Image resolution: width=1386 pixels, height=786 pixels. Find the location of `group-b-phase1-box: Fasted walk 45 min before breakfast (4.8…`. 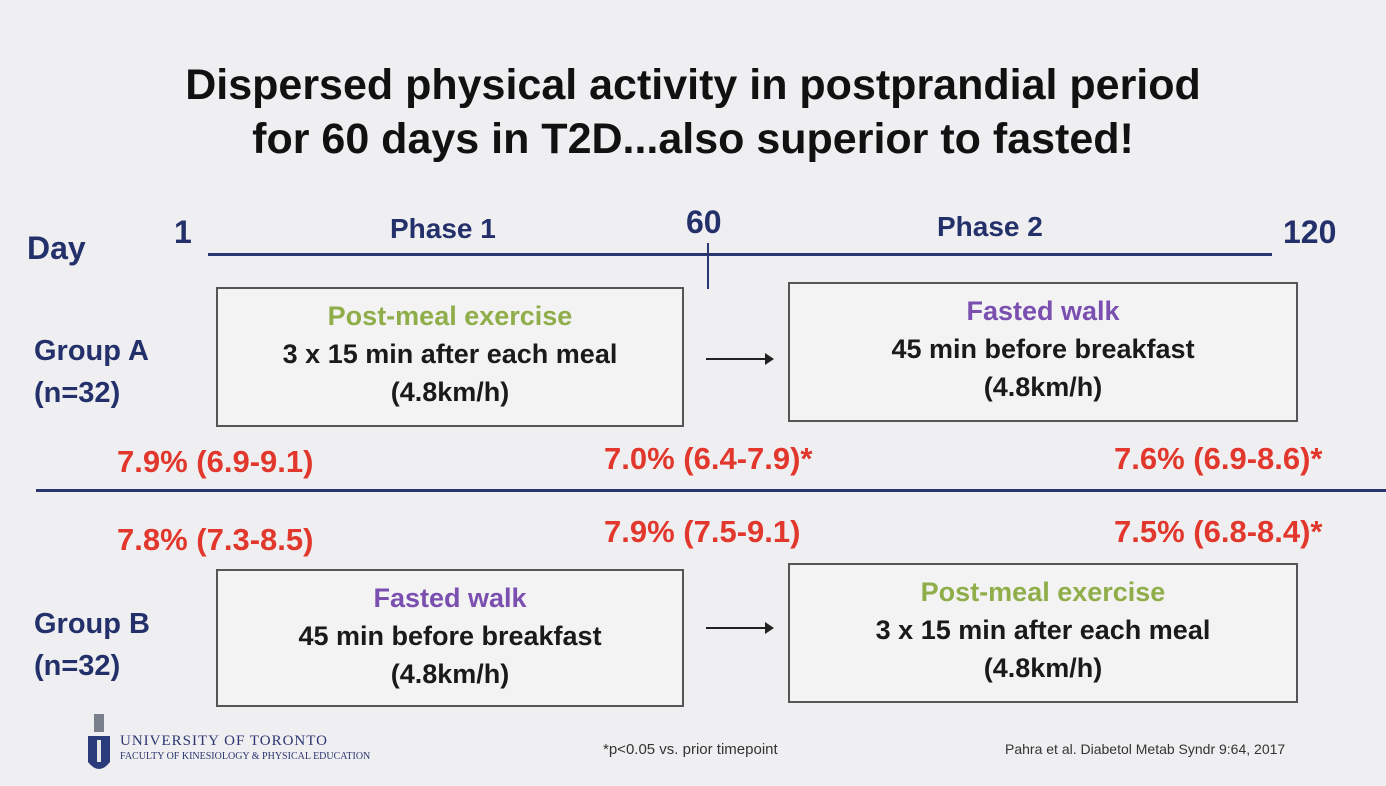

group-b-phase1-box: Fasted walk 45 min before breakfast (4.8… is located at coordinates (450, 638).